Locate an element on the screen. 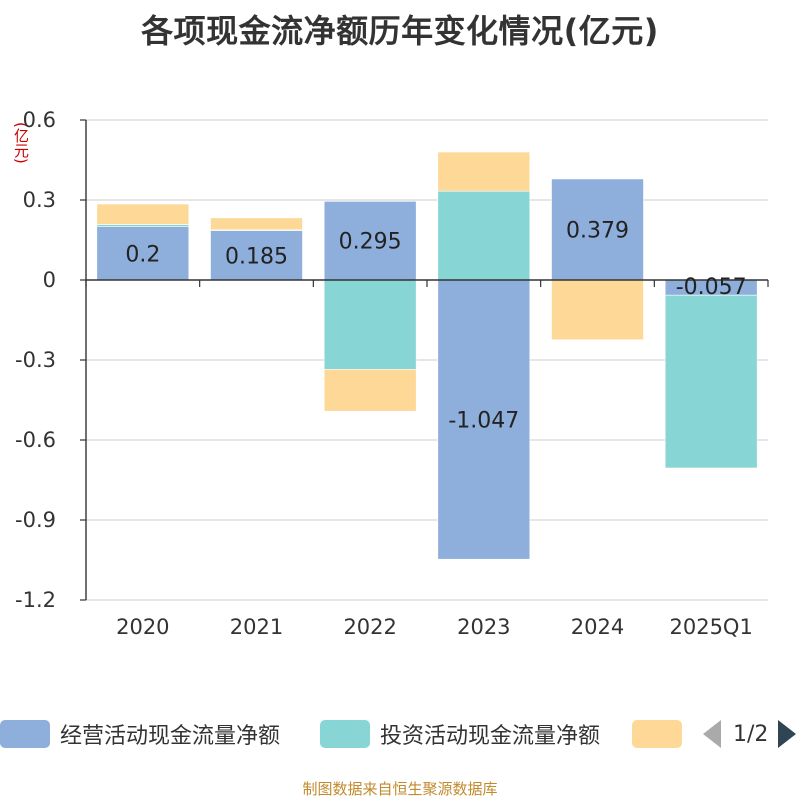 This screenshot has height=800, width=800. x-tick-label-2023: 2023 is located at coordinates (483, 627).